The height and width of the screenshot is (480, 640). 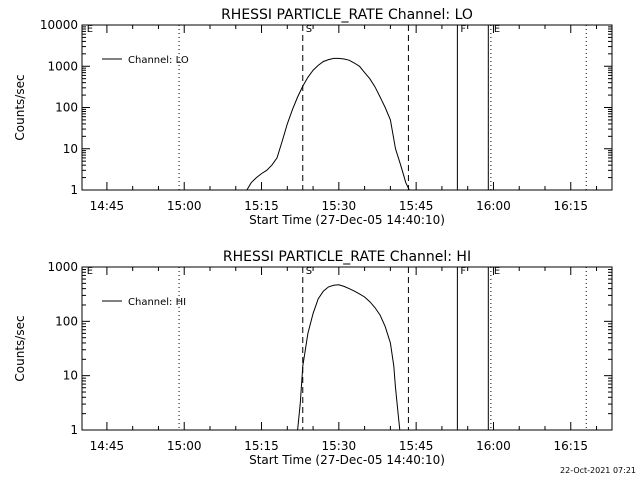 What do you see at coordinates (347, 15) in the screenshot?
I see `chart-title: RHESSI PARTICLE_RATE Channel: LO` at bounding box center [347, 15].